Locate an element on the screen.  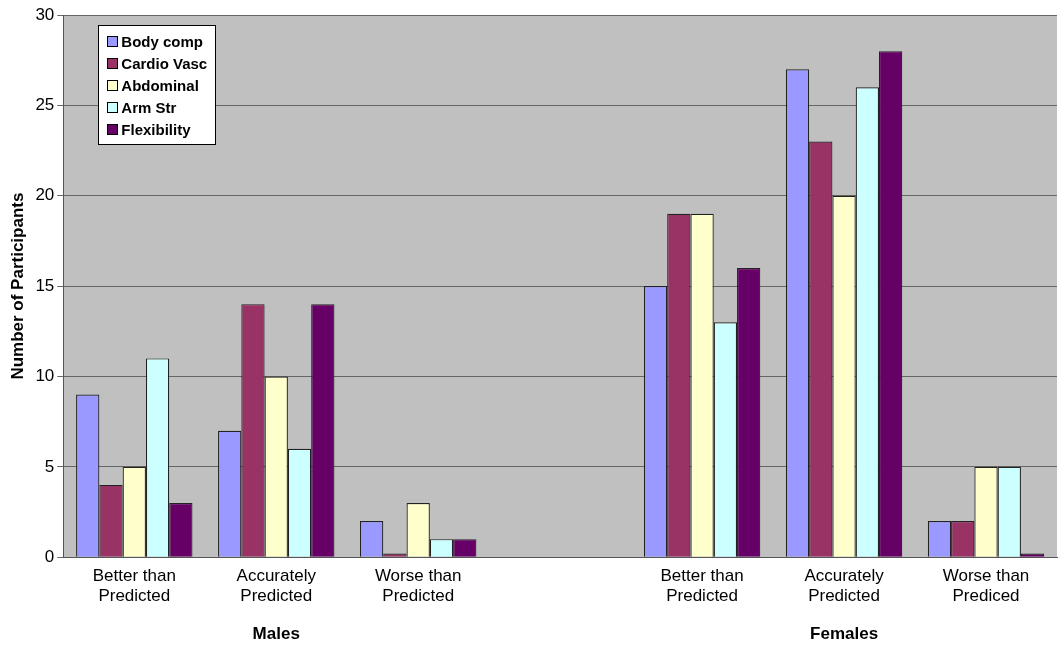
legend-label: Cardio Vasc is located at coordinates (164, 63).